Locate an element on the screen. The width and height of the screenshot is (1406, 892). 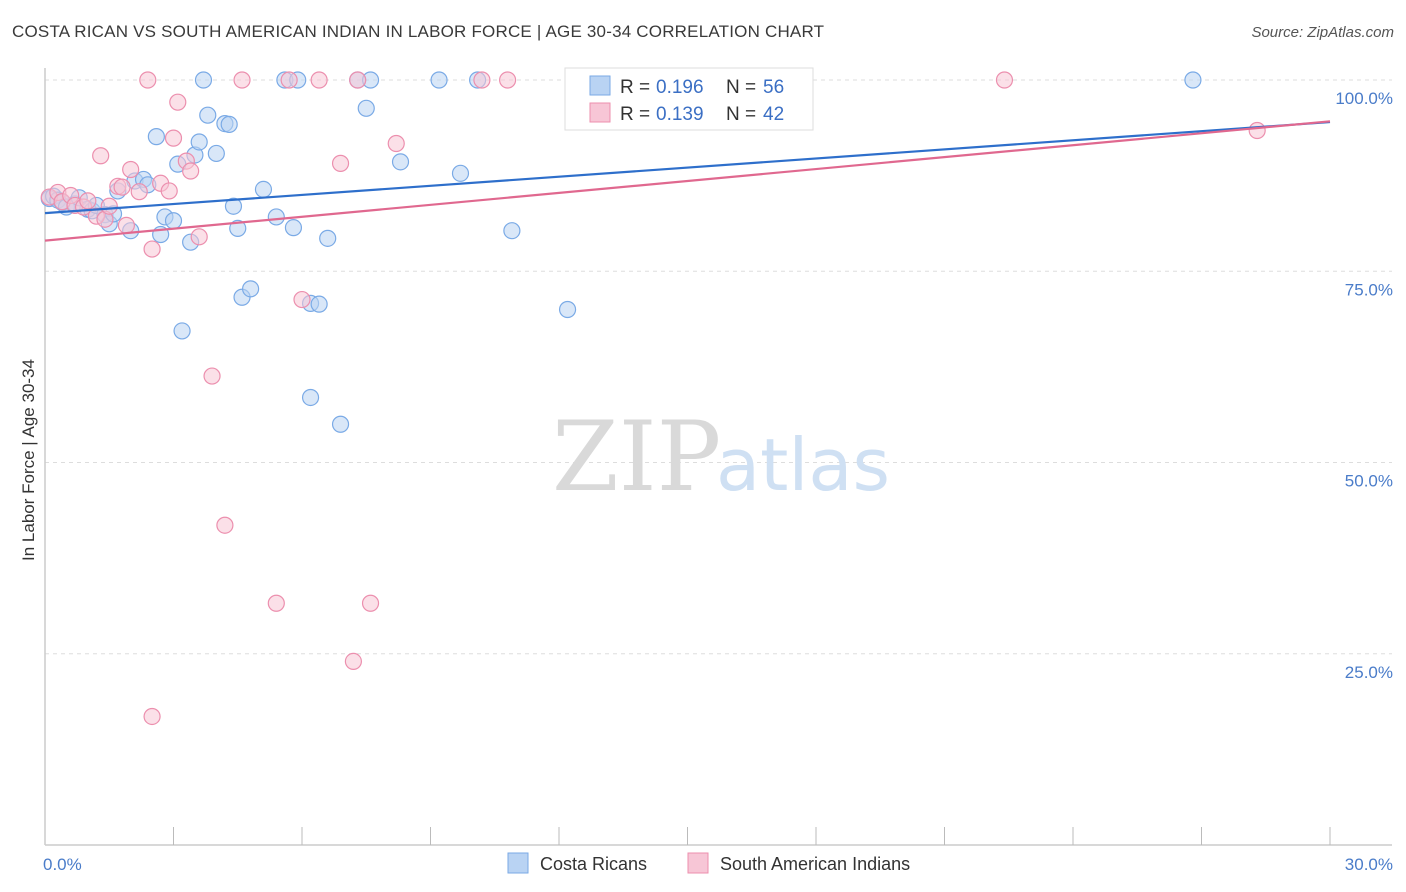
legend-n-label-2: N = is located at coordinates (741, 114).